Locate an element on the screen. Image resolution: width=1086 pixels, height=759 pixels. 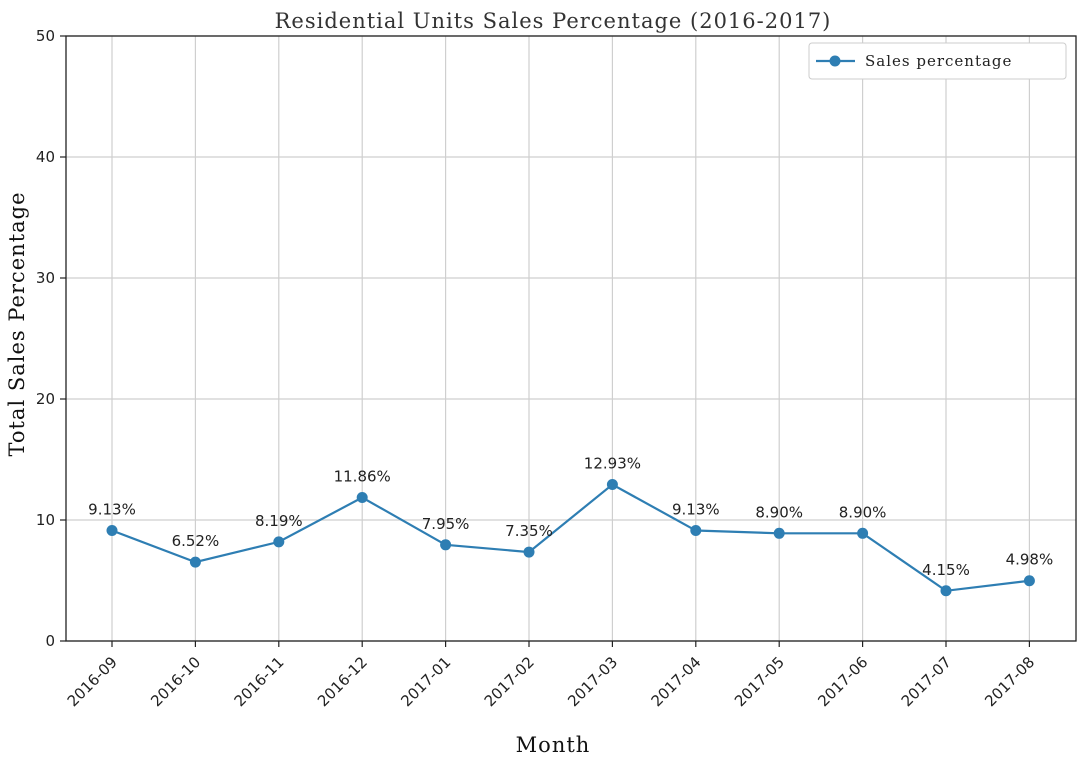
y-tick-label: 10 is located at coordinates (45, 520).